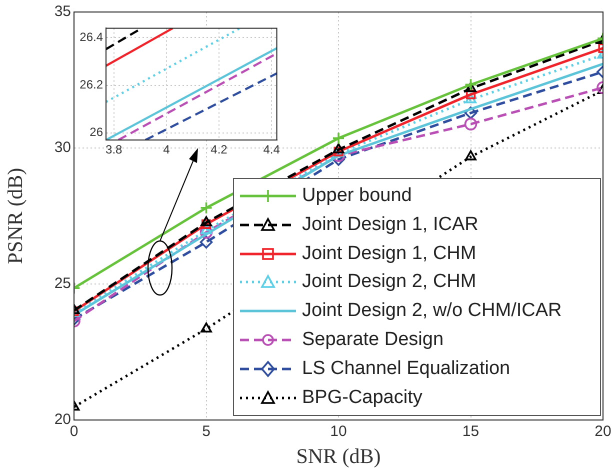 Image resolution: width=616 pixels, height=474 pixels. What do you see at coordinates (62, 419) in the screenshot?
I see `y-tick-label: 20` at bounding box center [62, 419].